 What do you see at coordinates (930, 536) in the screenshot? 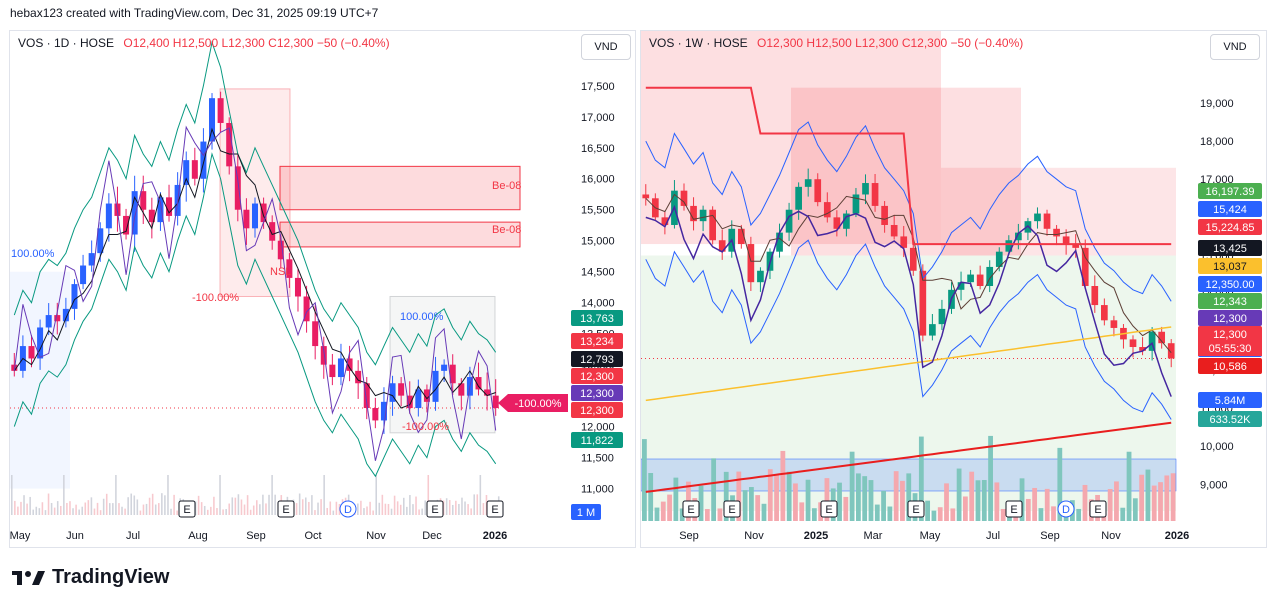
I see `x-tick-label: May` at bounding box center [930, 536].